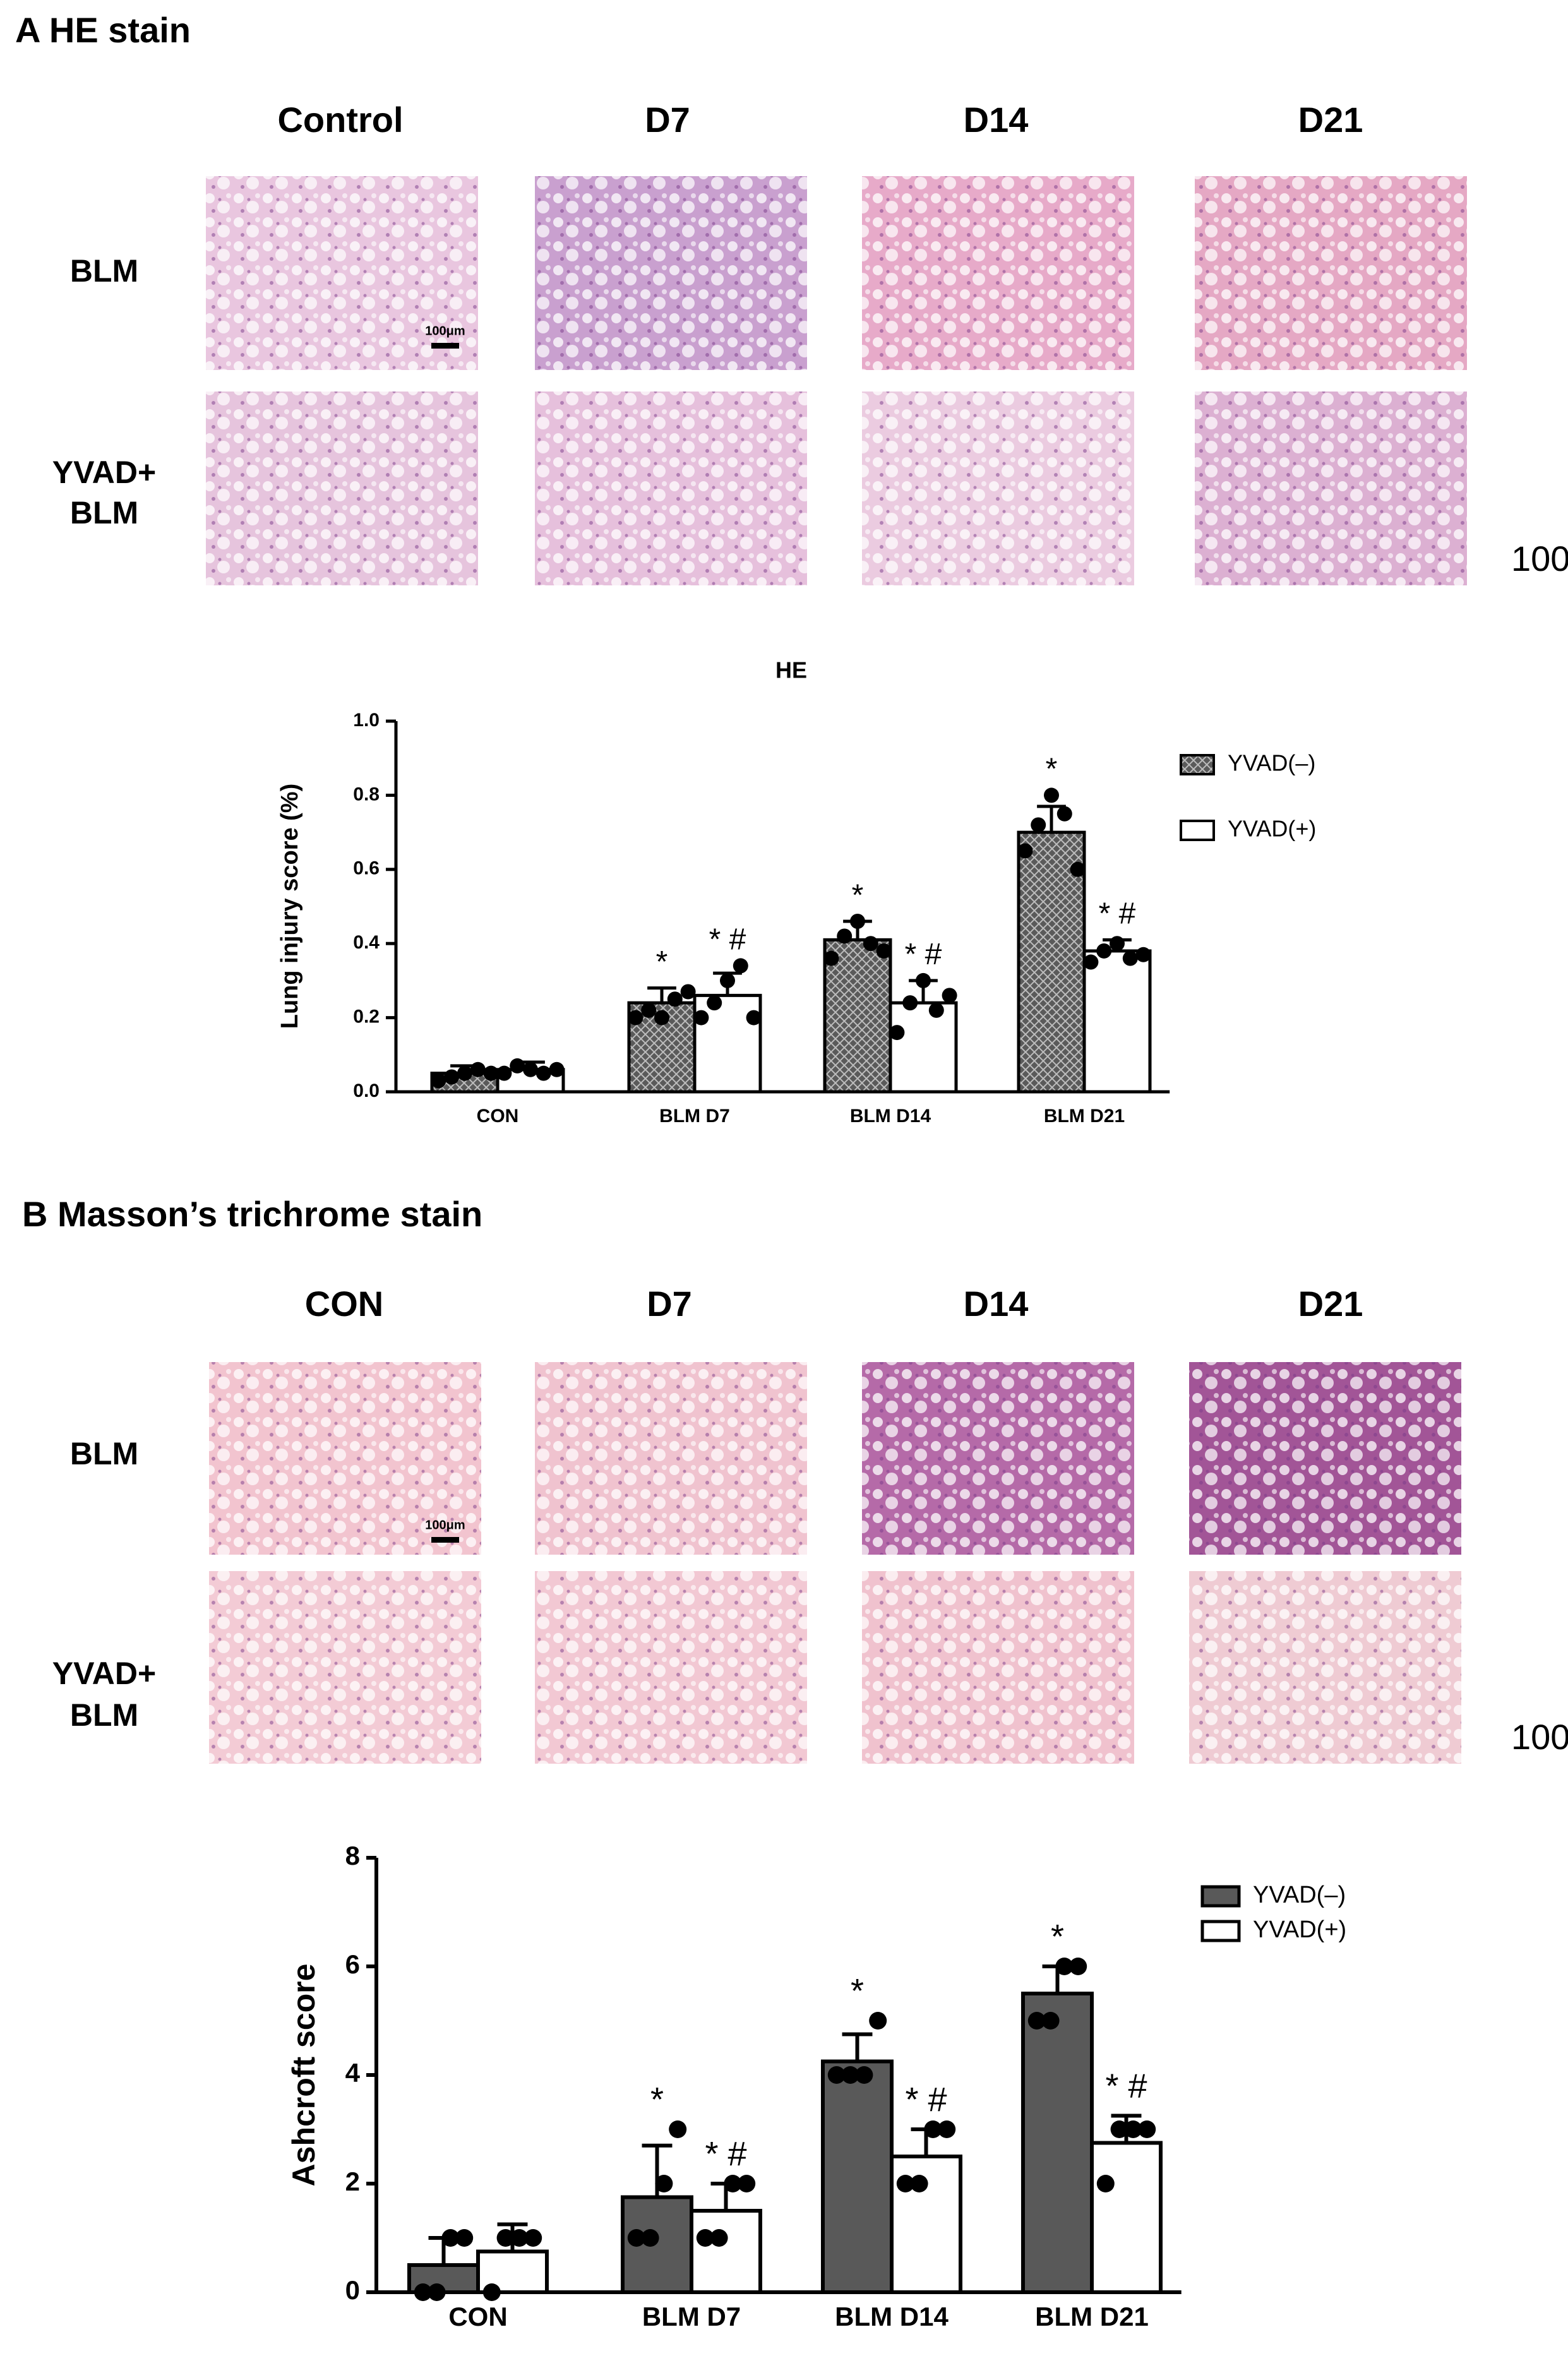 This screenshot has height=2356, width=1568. Describe the element at coordinates (366, 1017) in the screenshot. I see `y-tick-label: 0.2` at that location.